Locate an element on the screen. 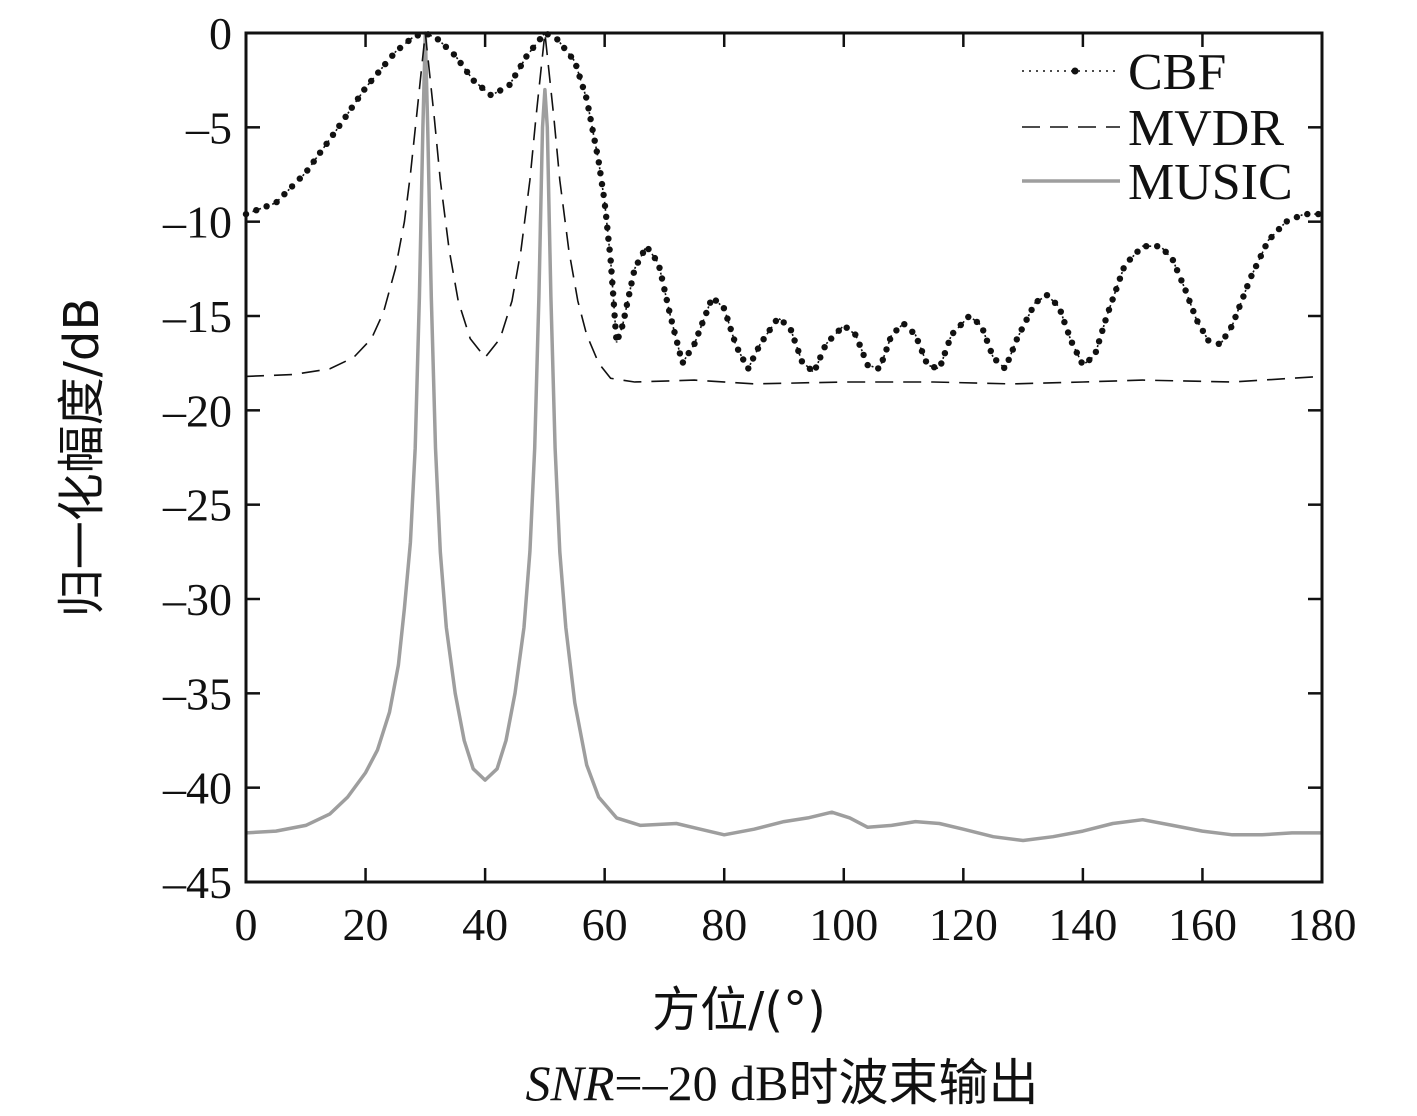  figure-caption: SNR=–20 dB时波束输出 is located at coordinates (782, 1083).